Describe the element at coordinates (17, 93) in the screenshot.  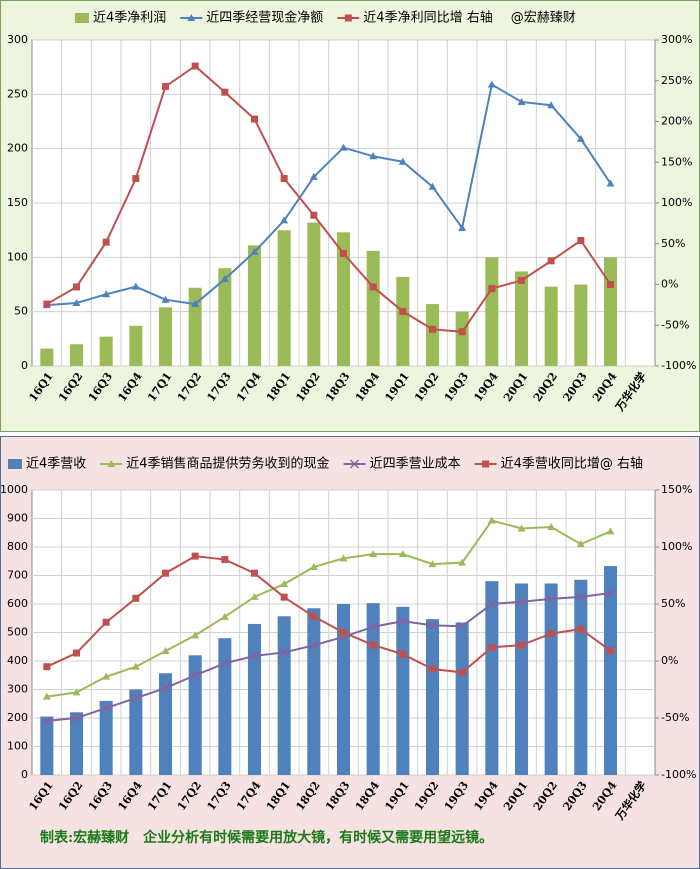
I see `y-tick-label: 250` at that location.